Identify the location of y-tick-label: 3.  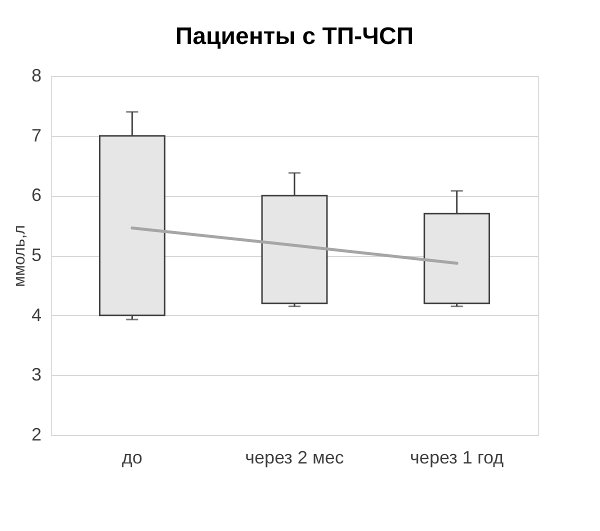
(36, 374).